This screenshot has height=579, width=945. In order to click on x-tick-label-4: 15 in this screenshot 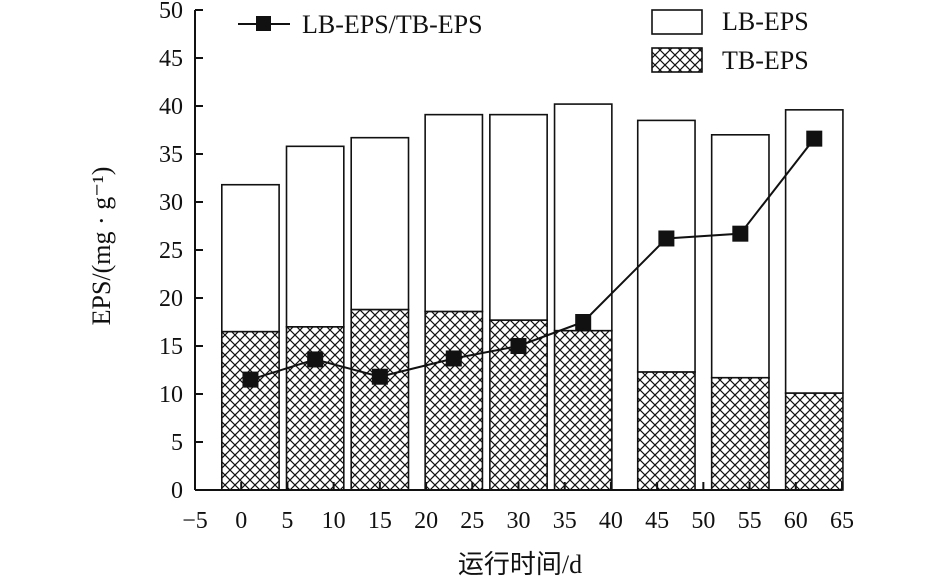, I will do `click(380, 521)`.